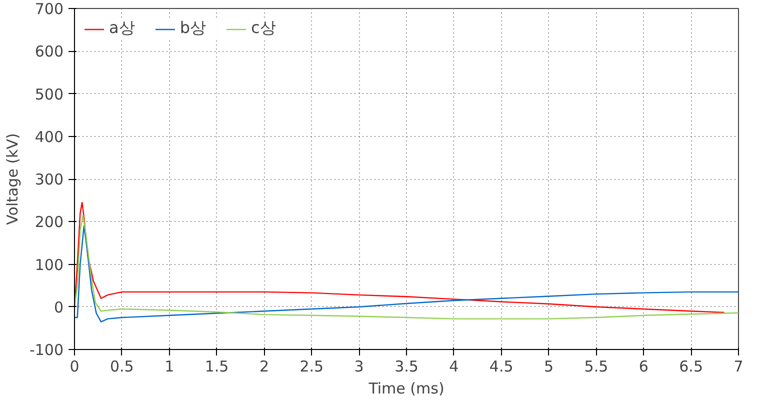  What do you see at coordinates (406, 367) in the screenshot?
I see `x-tick-label: 3.5` at bounding box center [406, 367].